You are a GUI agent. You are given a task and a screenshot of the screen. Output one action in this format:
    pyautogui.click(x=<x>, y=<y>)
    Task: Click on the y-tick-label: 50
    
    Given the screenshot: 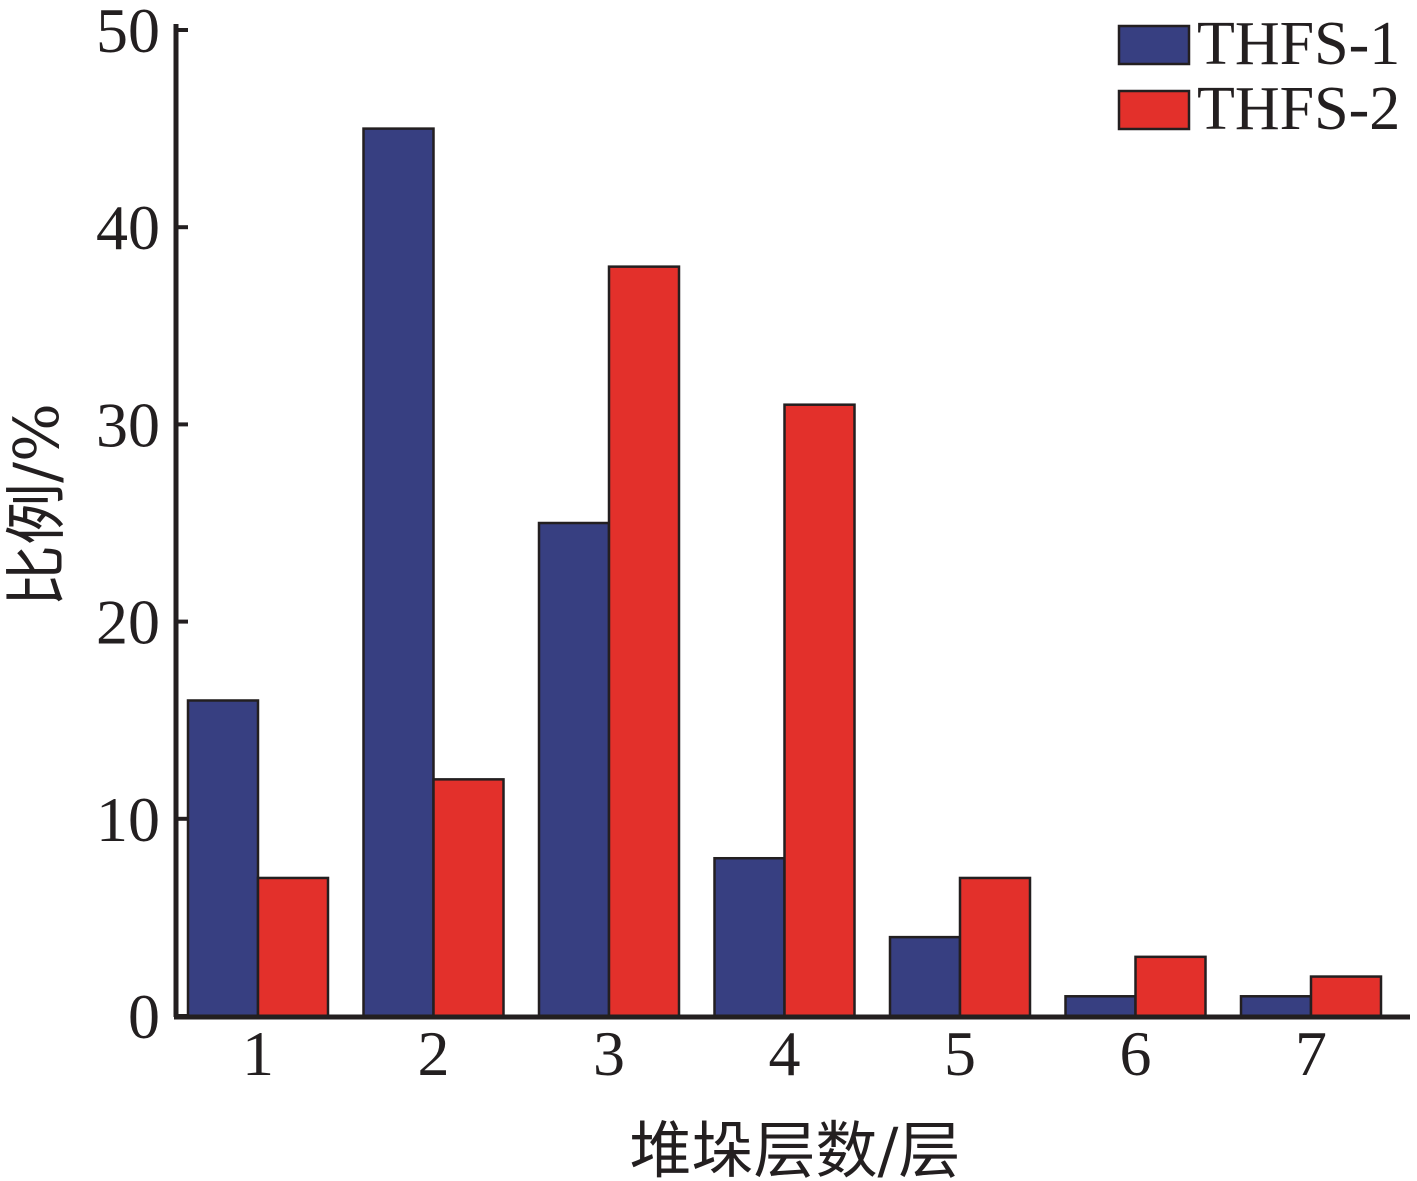 What is the action you would take?
    pyautogui.click(x=128, y=33)
    